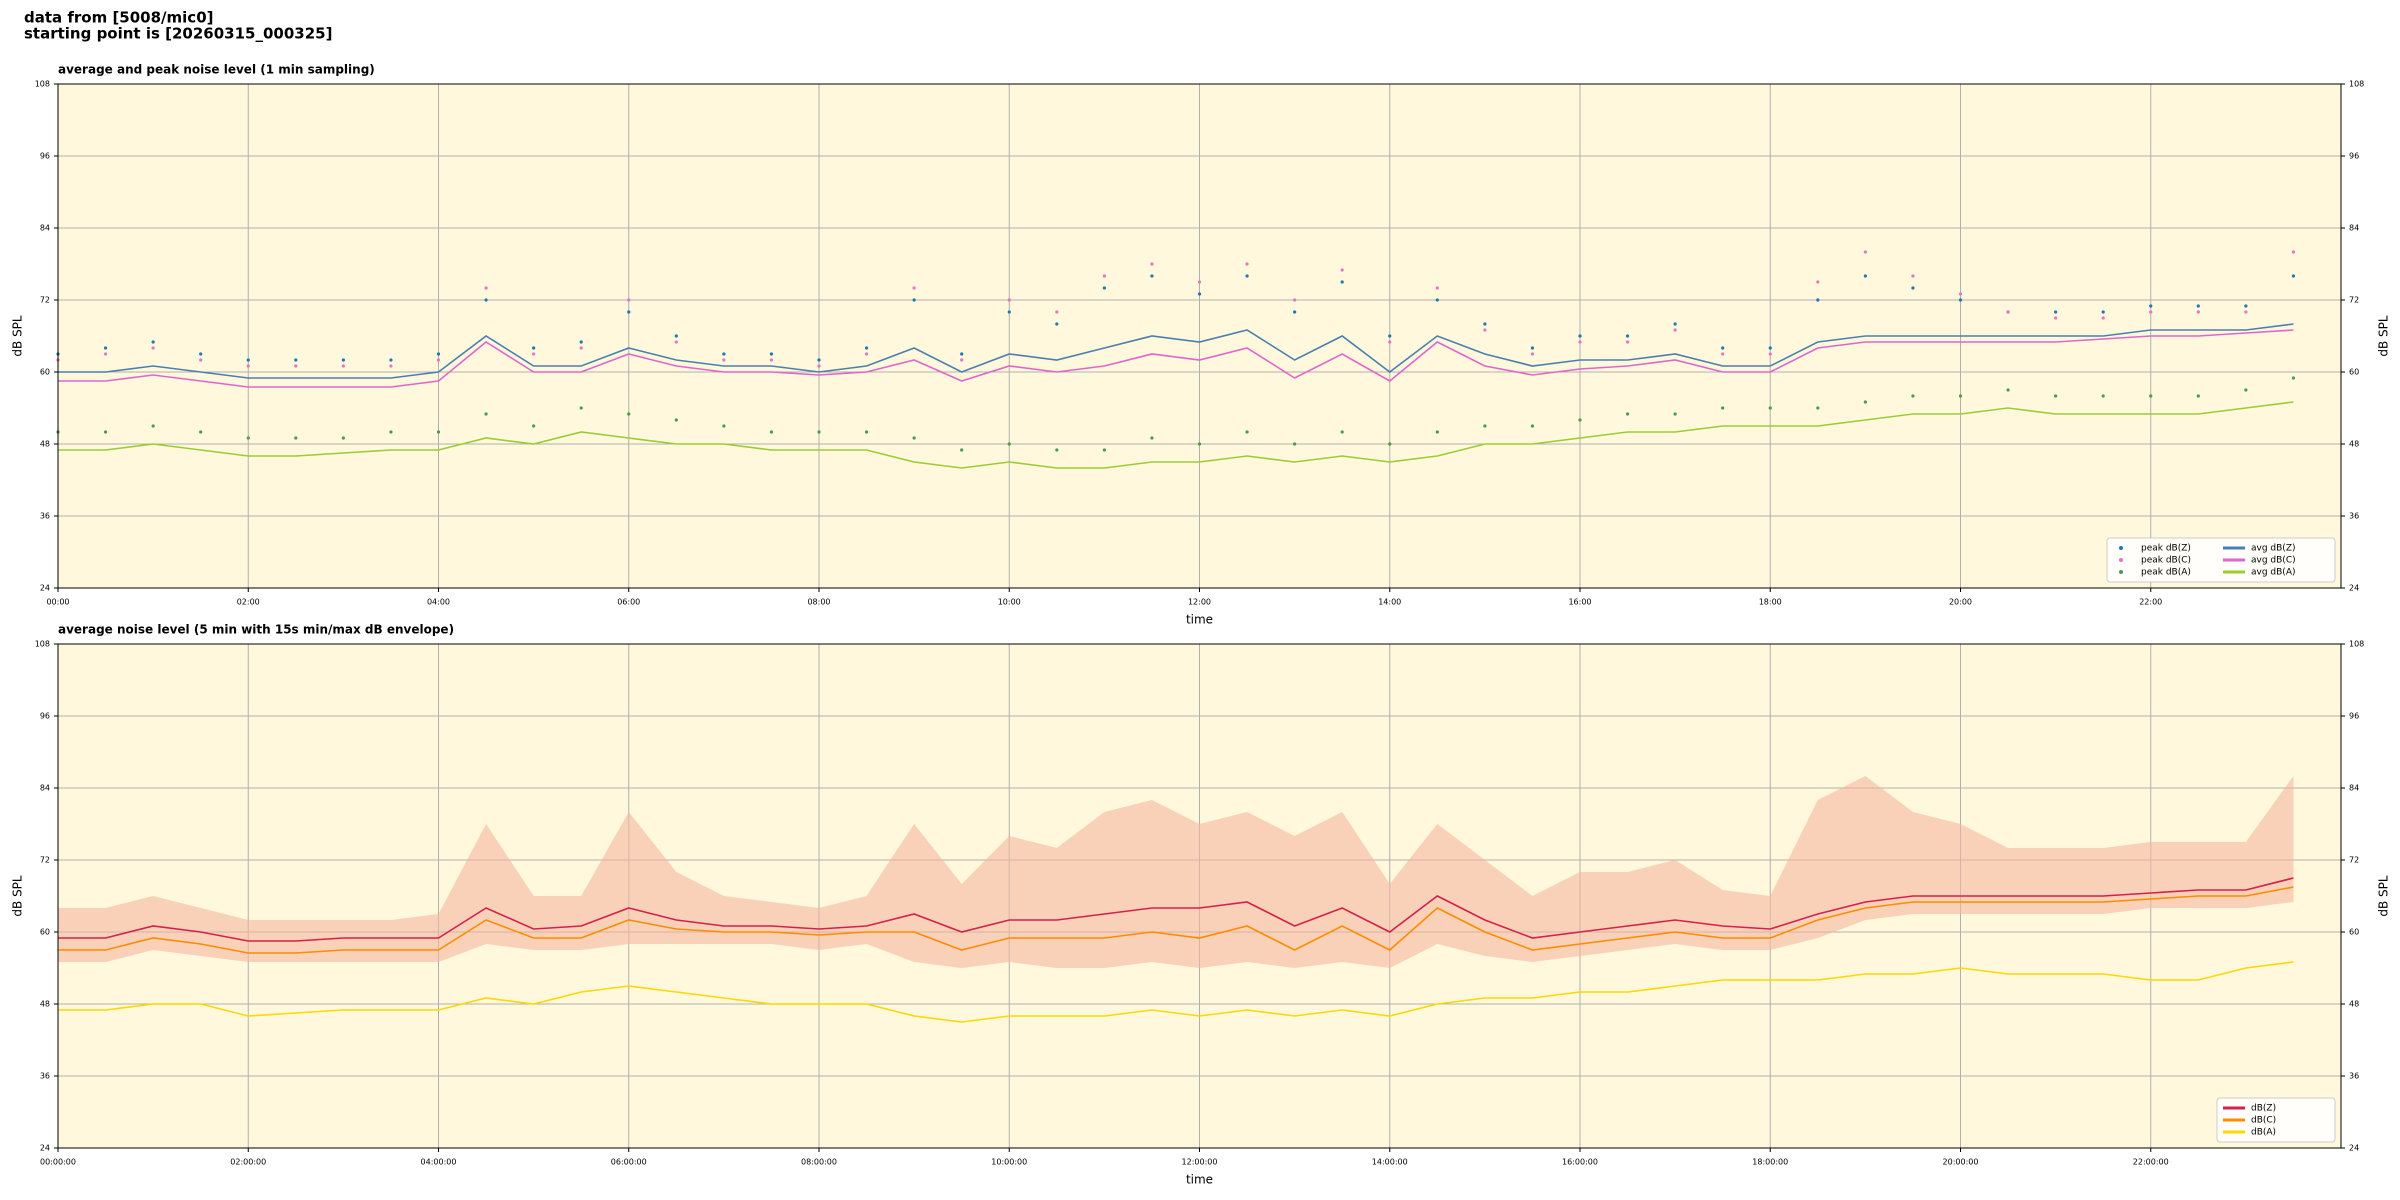 The width and height of the screenshot is (2400, 1200). What do you see at coordinates (439, 1162) in the screenshot?
I see `x-tick-label: 04:00:00` at bounding box center [439, 1162].